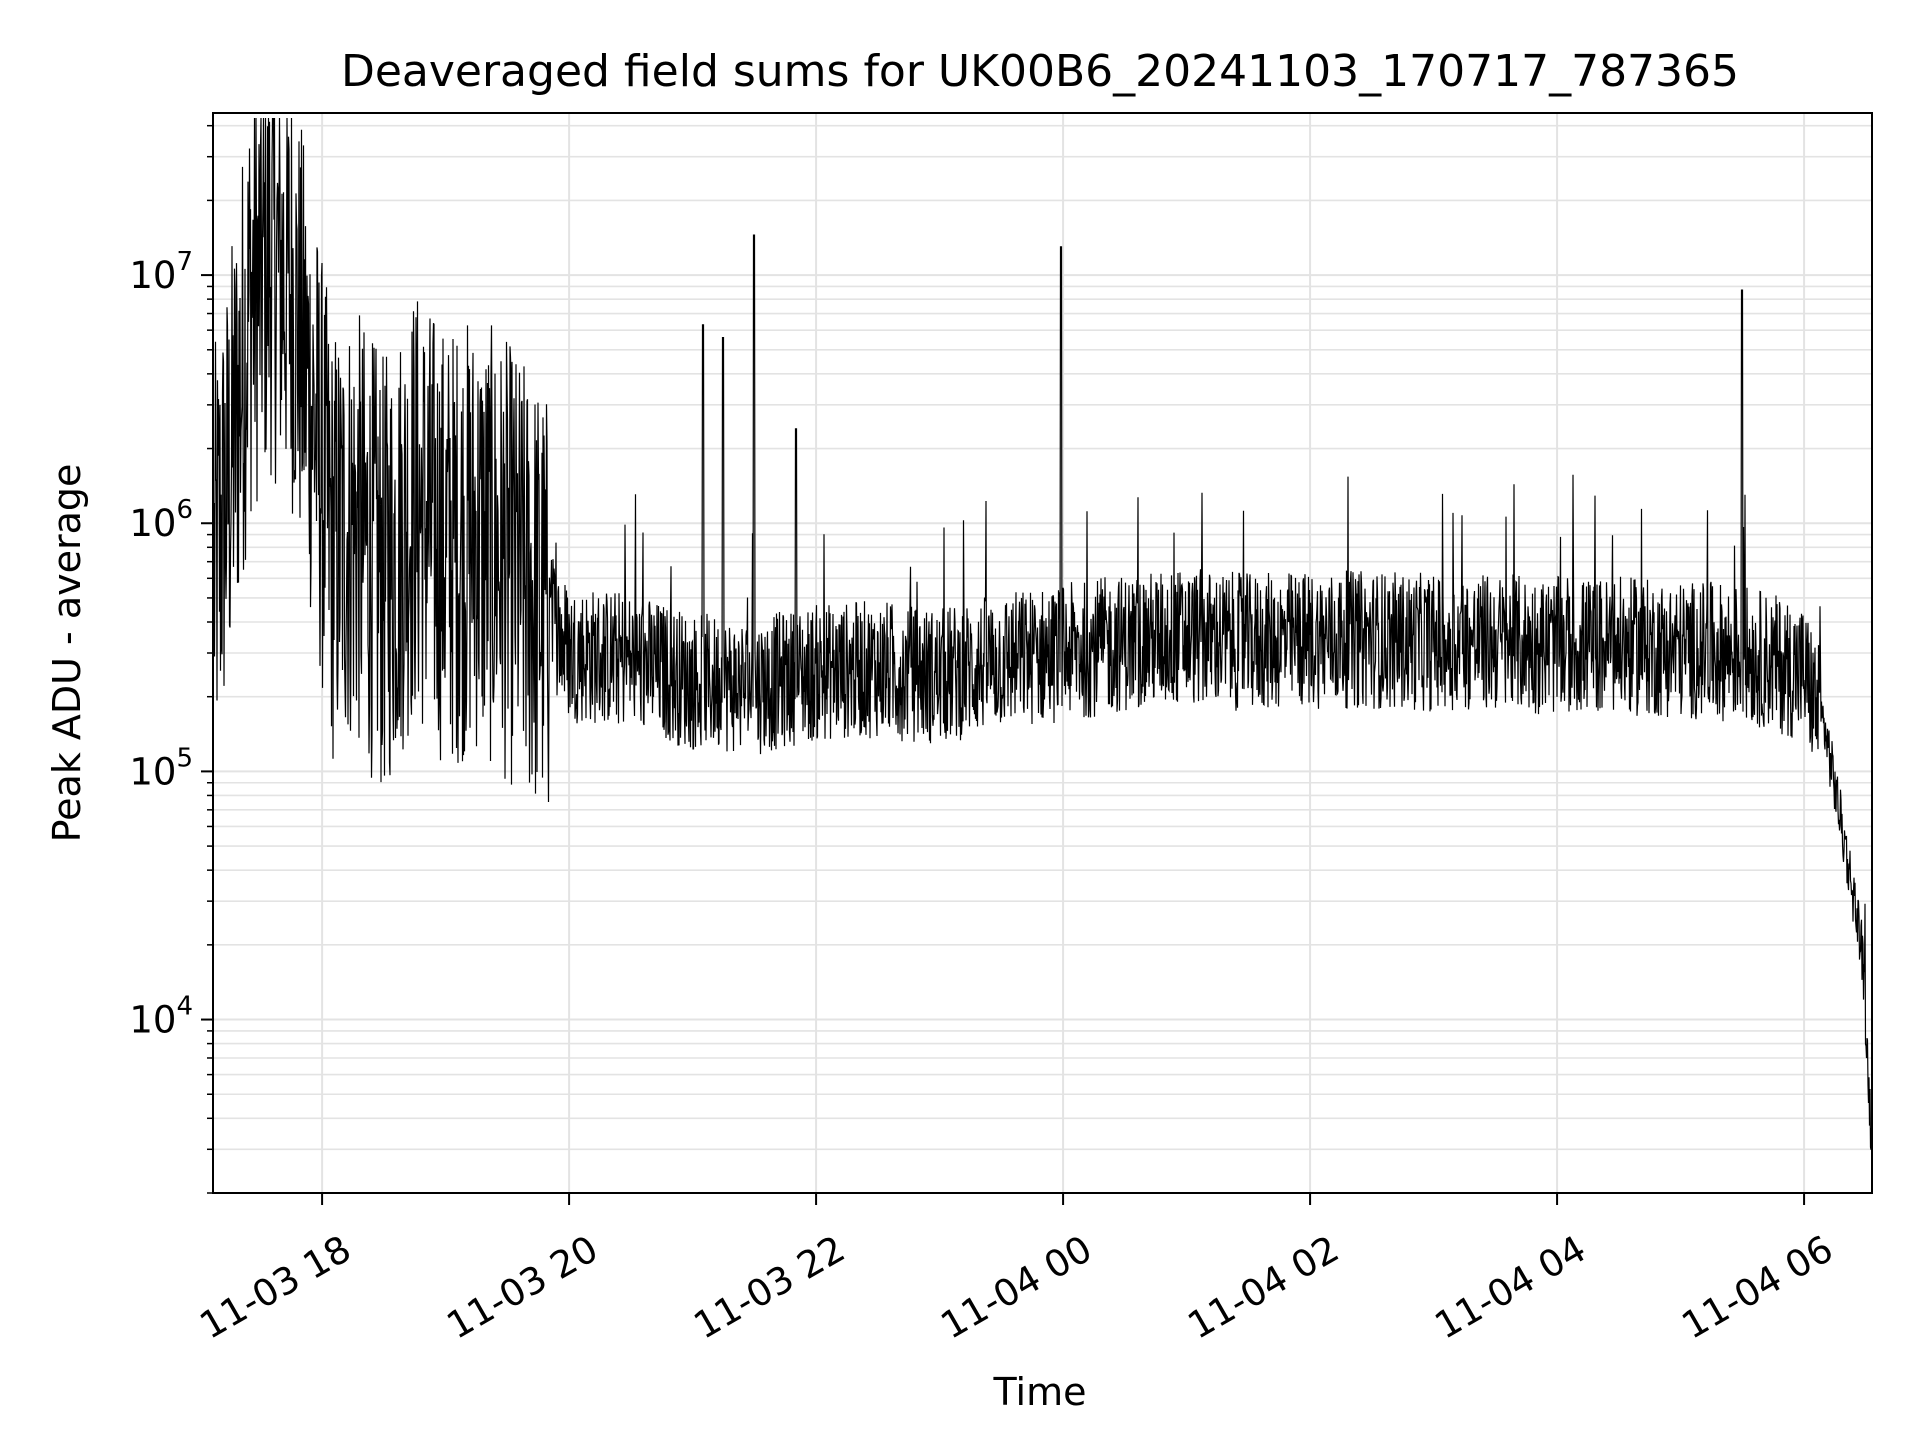 The width and height of the screenshot is (1920, 1440). I want to click on y-tick-label: 10⁷, so click(161, 272).